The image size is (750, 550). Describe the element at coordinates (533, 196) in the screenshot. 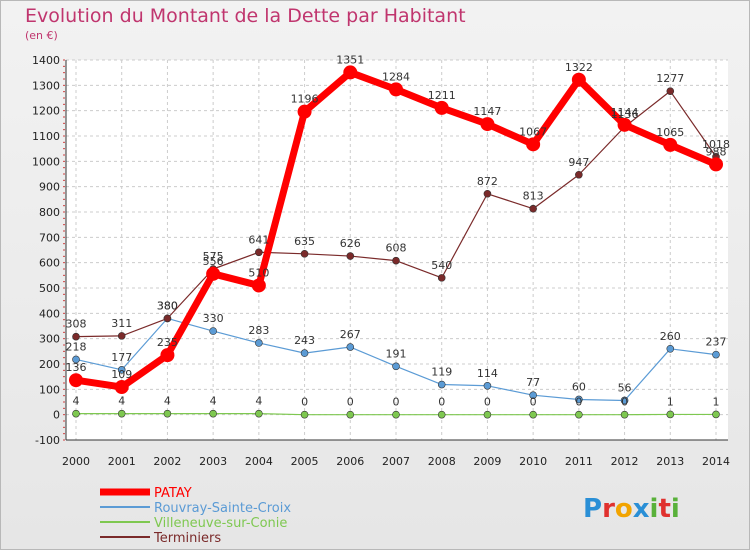

I see `data-label: 813` at that location.